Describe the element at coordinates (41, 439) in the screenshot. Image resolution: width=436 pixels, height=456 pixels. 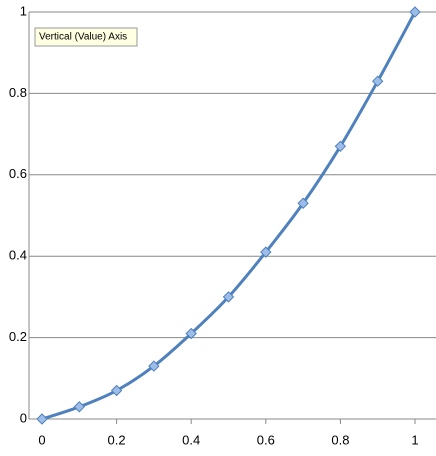
I see `x-tick-label: 0` at that location.